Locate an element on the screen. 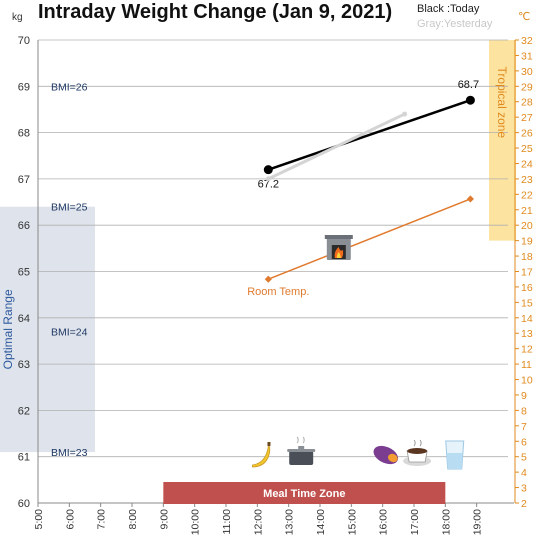 This screenshot has width=538, height=540. left-tick-label: 63 is located at coordinates (24, 365).